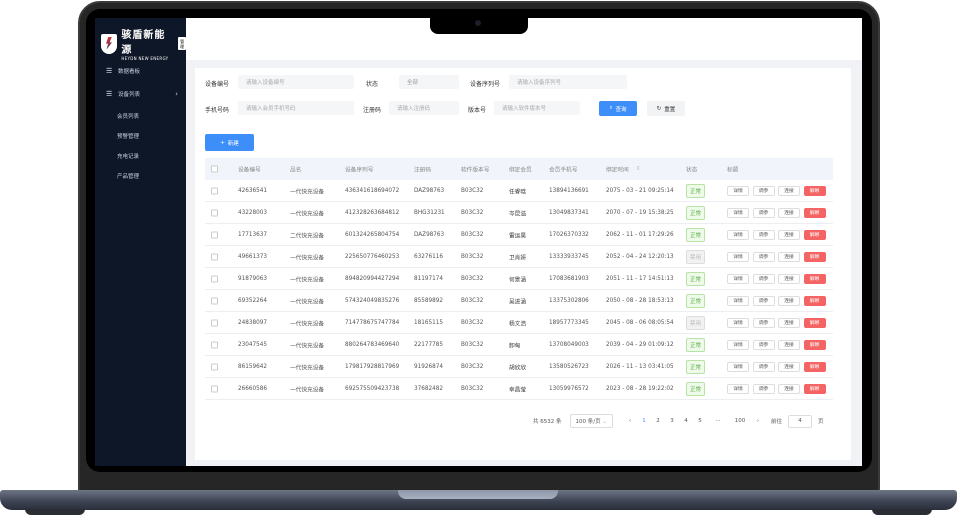  Describe the element at coordinates (591, 421) in the screenshot. I see `page-size-select: 100 条/页 ⌄` at that location.